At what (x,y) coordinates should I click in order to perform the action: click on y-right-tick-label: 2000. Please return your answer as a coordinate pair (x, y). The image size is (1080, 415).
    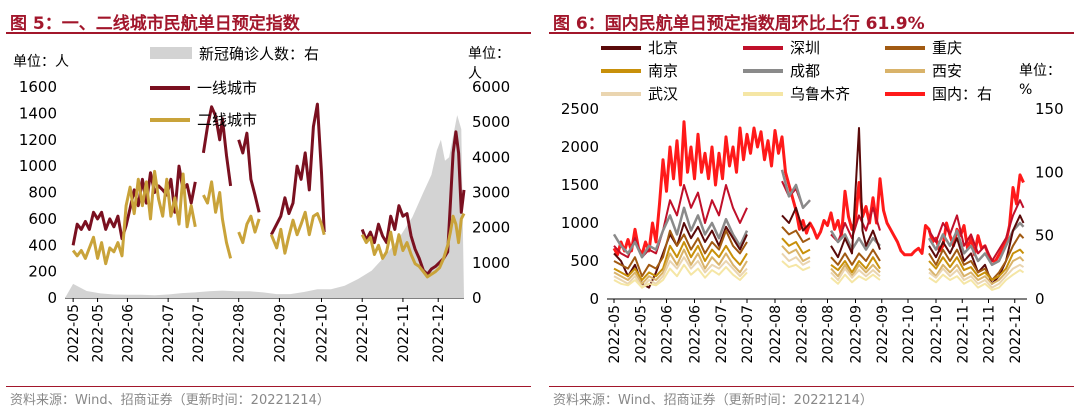
    Looking at the image, I should click on (491, 228).